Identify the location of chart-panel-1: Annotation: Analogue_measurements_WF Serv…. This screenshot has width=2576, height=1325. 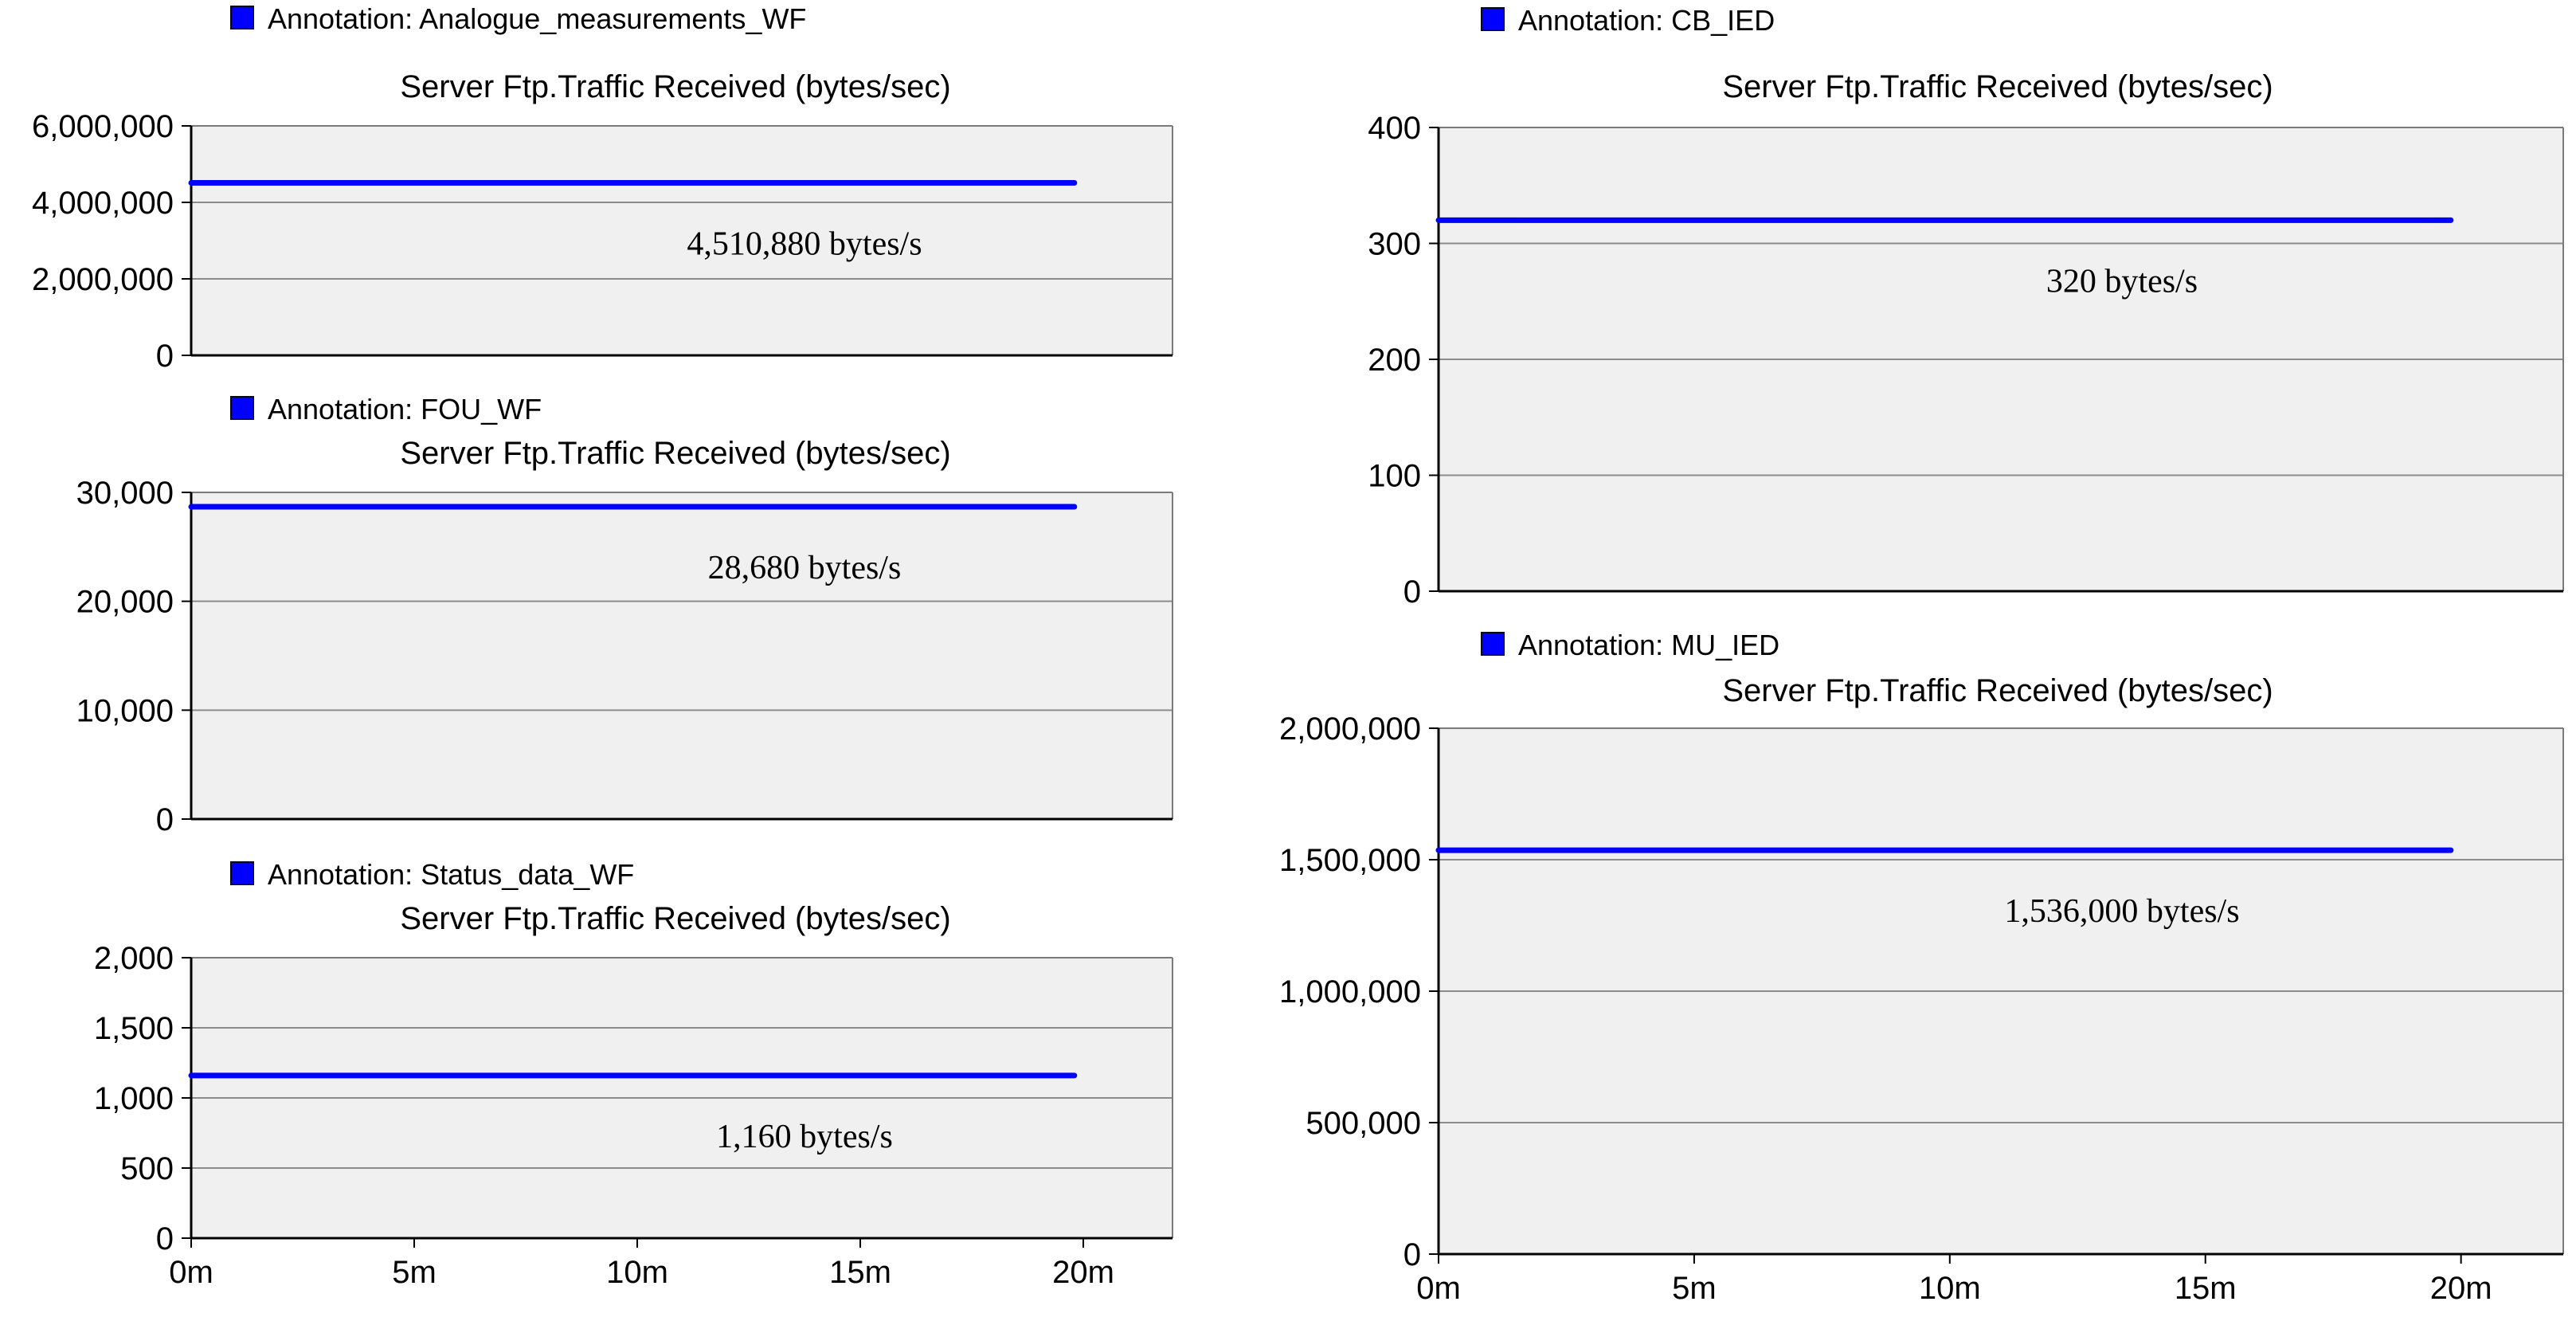
(602, 188).